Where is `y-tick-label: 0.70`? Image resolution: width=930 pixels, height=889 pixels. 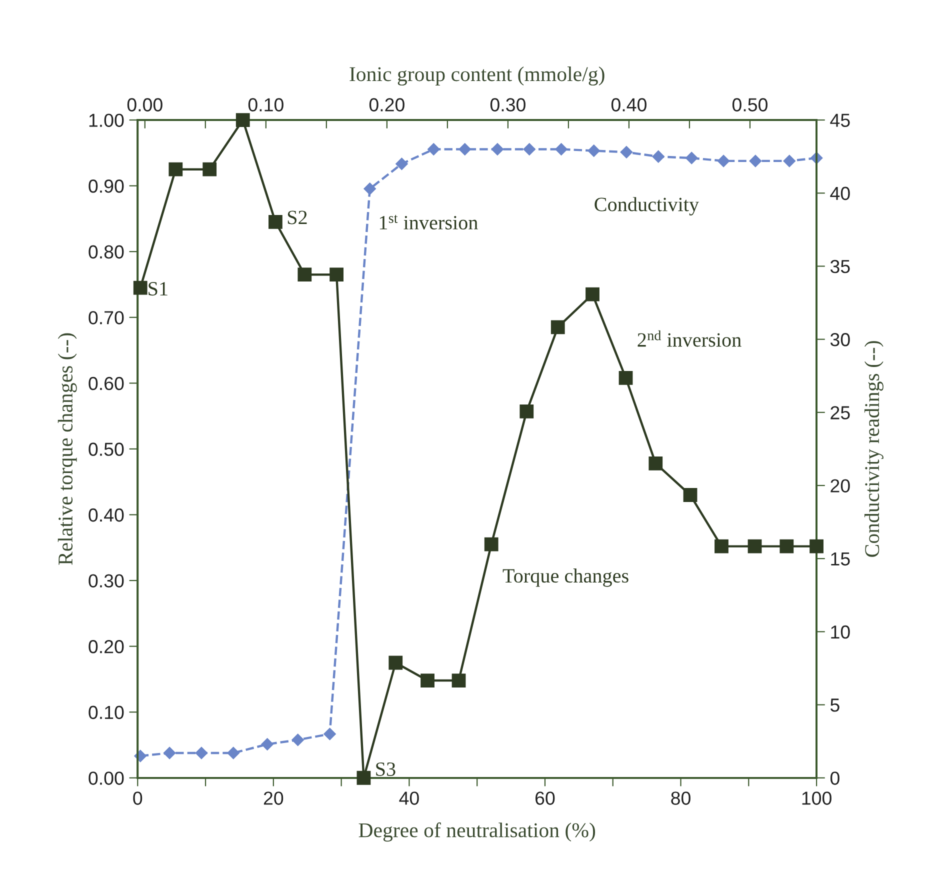
y-tick-label: 0.70 is located at coordinates (106, 317).